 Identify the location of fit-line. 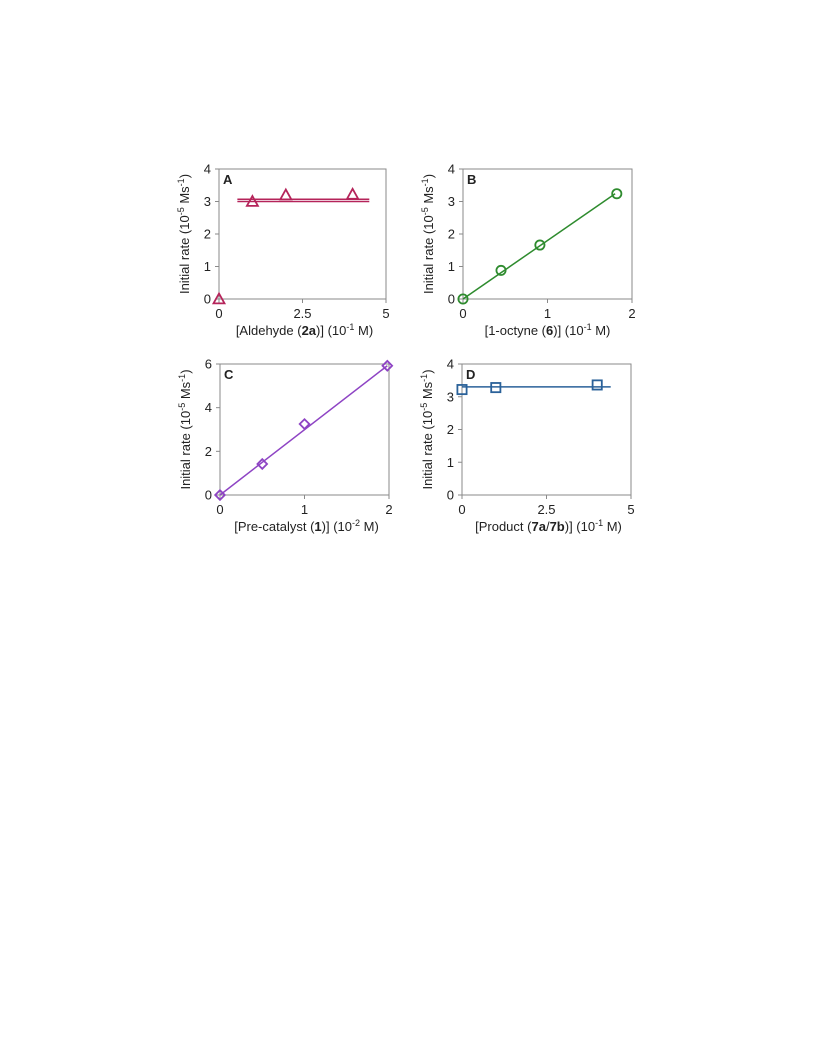
(303, 430).